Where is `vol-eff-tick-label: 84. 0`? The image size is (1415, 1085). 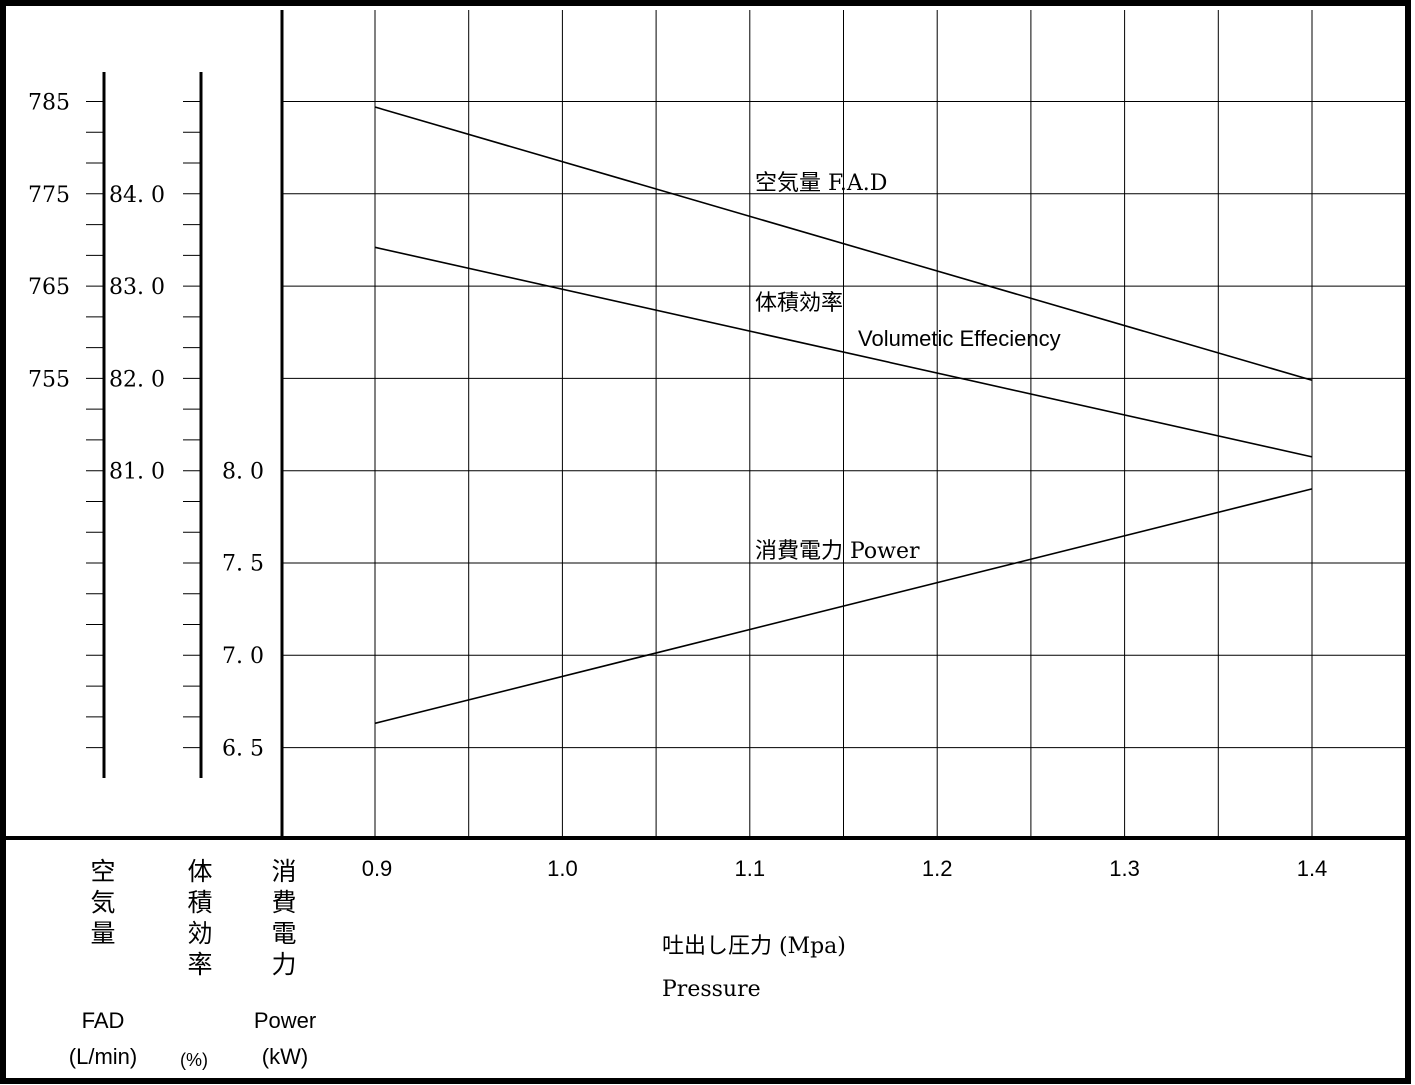 vol-eff-tick-label: 84. 0 is located at coordinates (137, 195).